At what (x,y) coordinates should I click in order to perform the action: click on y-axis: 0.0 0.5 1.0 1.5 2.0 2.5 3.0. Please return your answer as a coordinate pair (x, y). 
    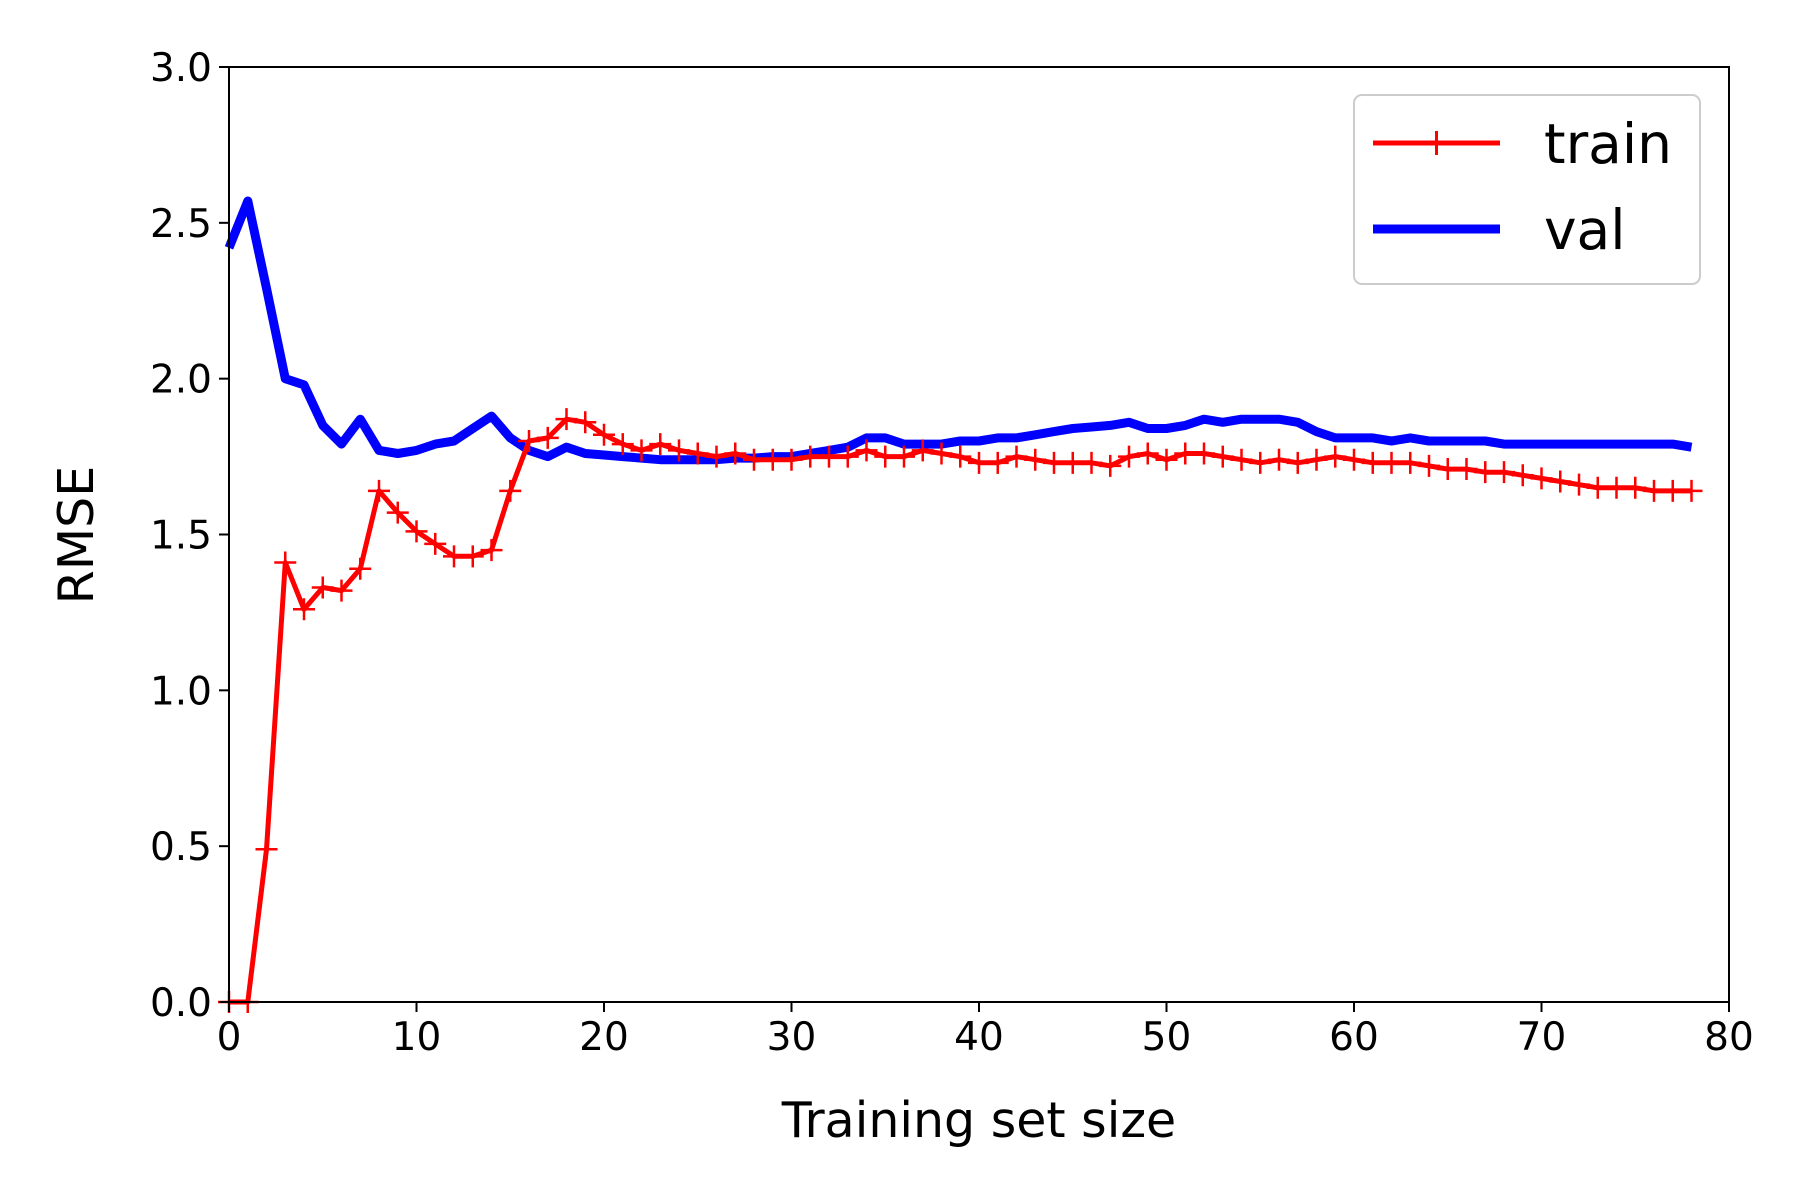
    Looking at the image, I should click on (189, 536).